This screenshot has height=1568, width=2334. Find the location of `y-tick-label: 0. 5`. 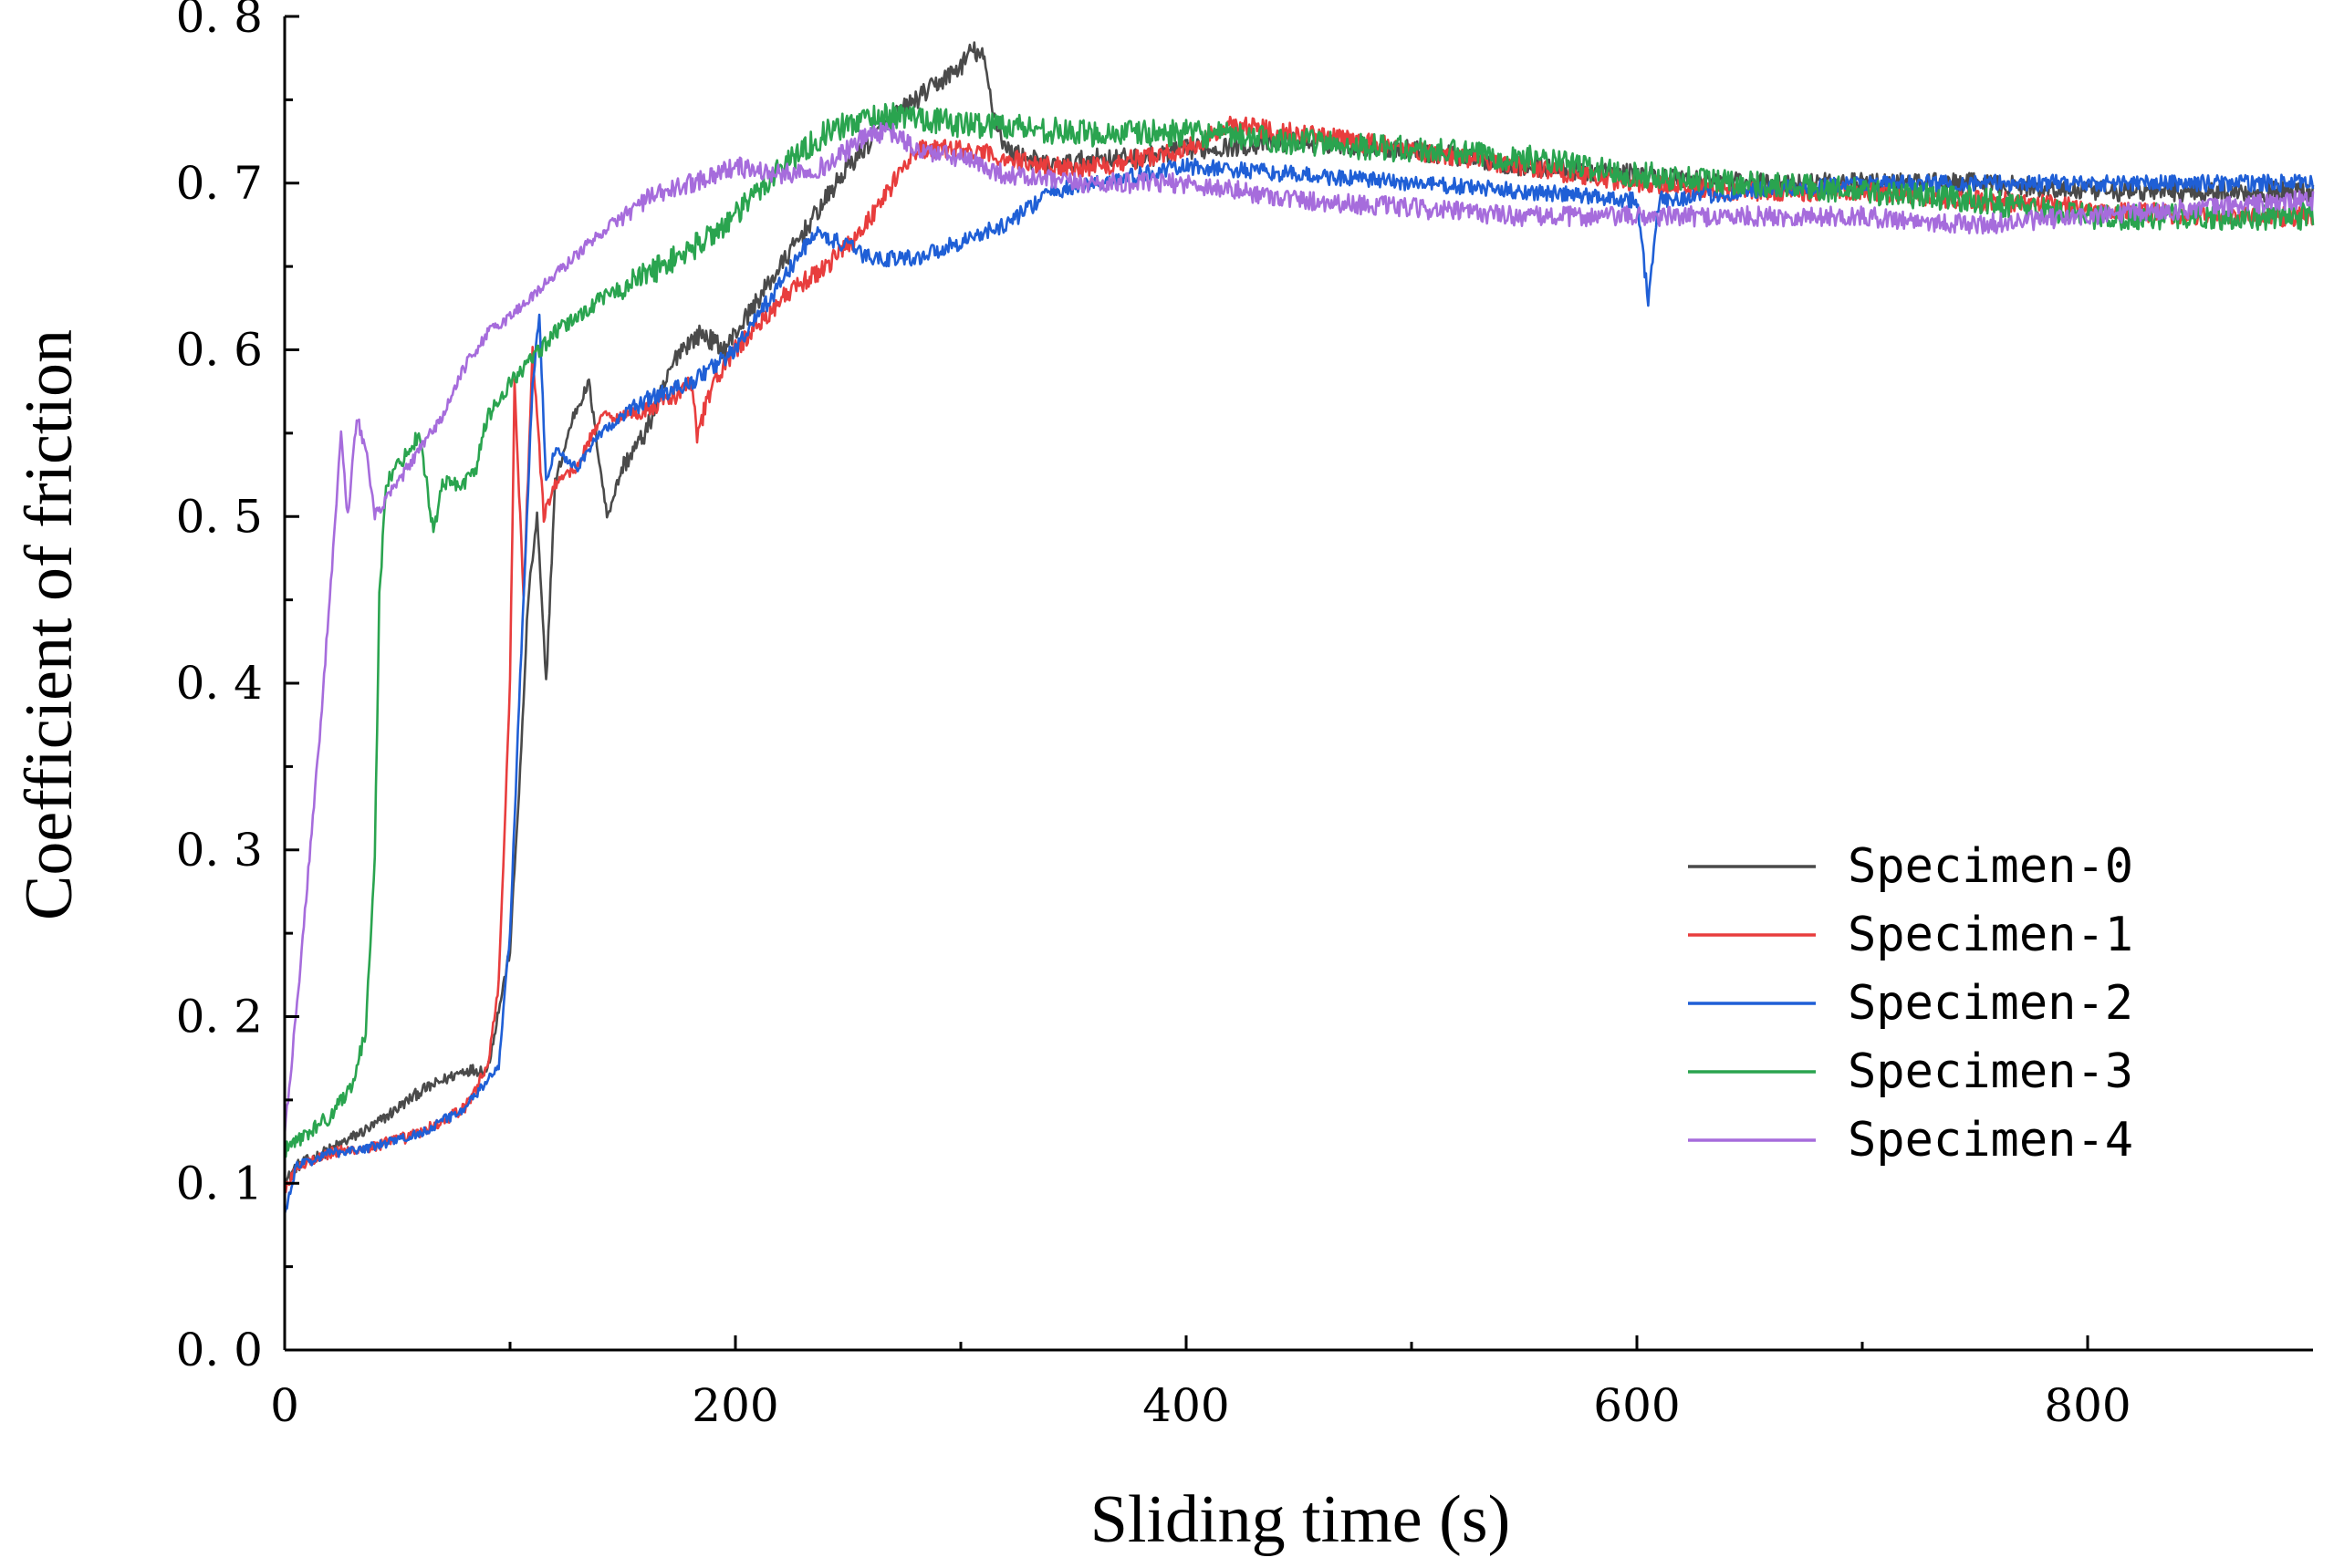

y-tick-label: 0. 5 is located at coordinates (219, 516).